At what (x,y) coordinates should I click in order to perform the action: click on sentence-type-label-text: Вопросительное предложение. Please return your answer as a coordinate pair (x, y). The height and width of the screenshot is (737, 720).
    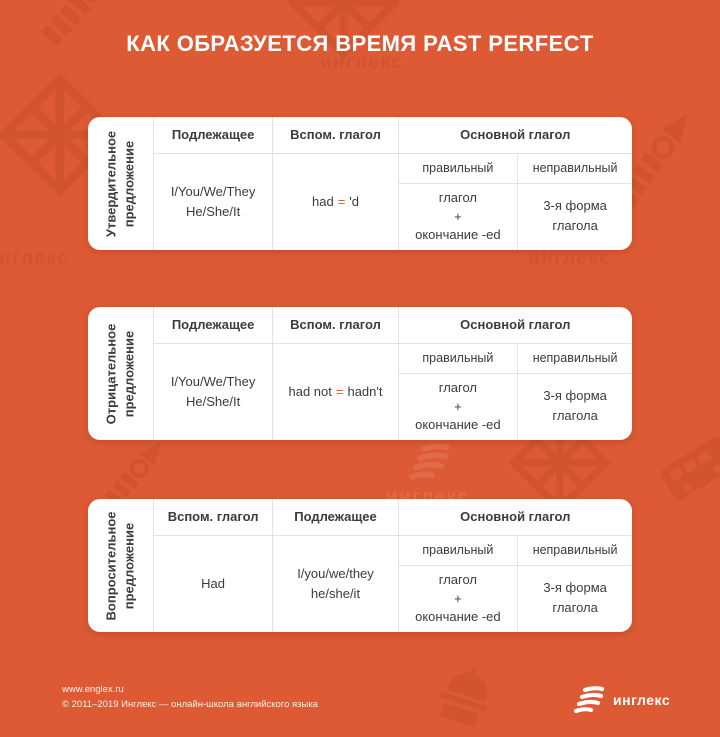
    Looking at the image, I should click on (120, 565).